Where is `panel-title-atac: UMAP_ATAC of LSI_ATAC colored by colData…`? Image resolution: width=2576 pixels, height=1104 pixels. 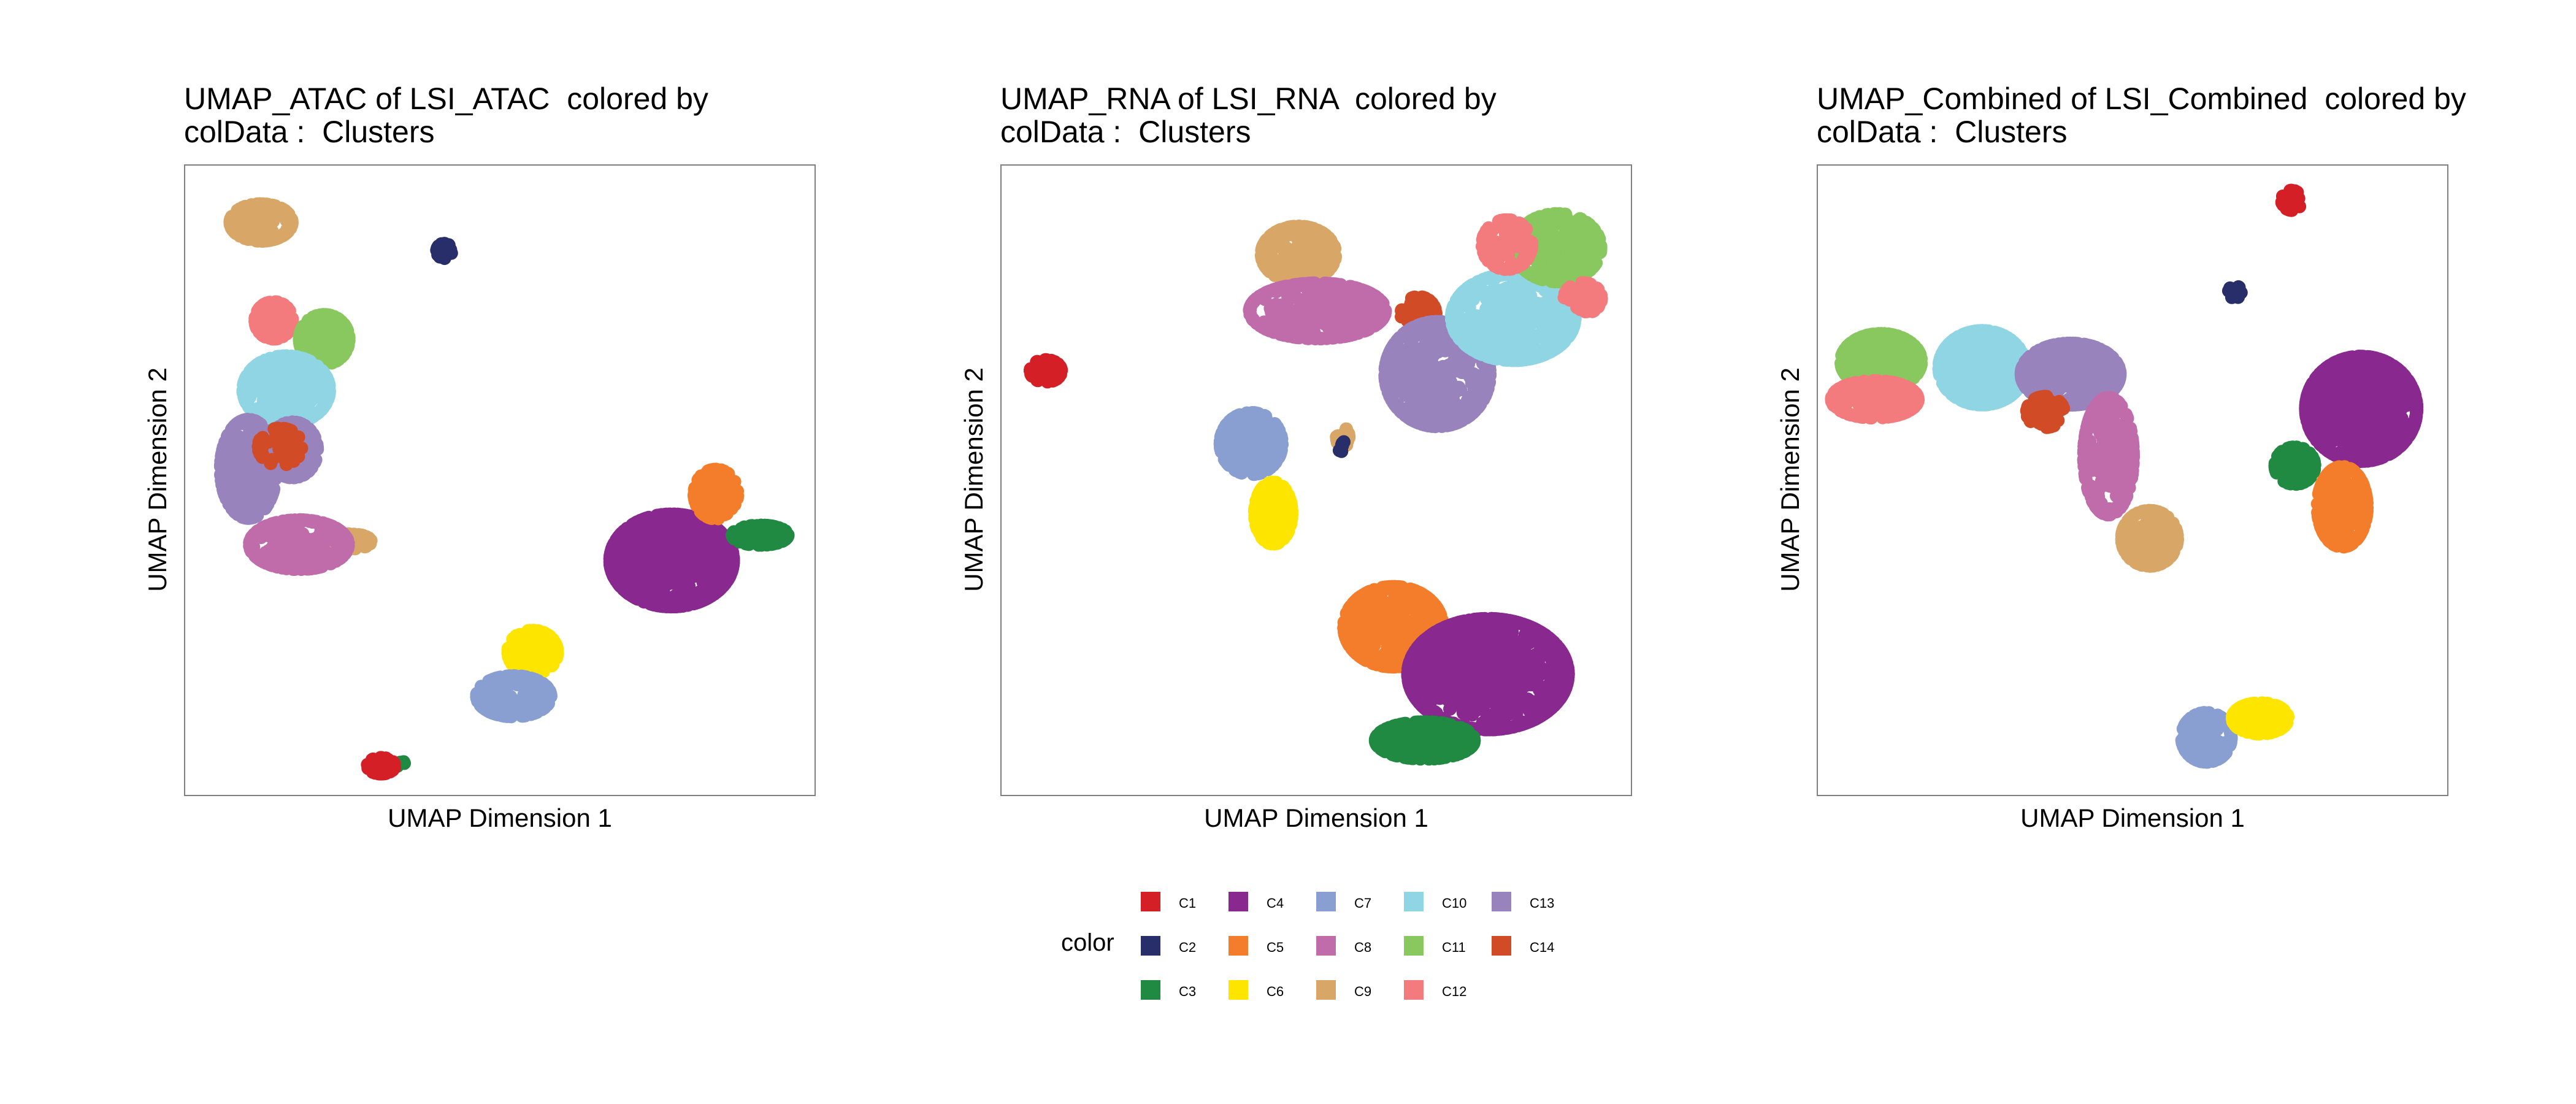 panel-title-atac: UMAP_ATAC of LSI_ATAC colored by colData… is located at coordinates (446, 115).